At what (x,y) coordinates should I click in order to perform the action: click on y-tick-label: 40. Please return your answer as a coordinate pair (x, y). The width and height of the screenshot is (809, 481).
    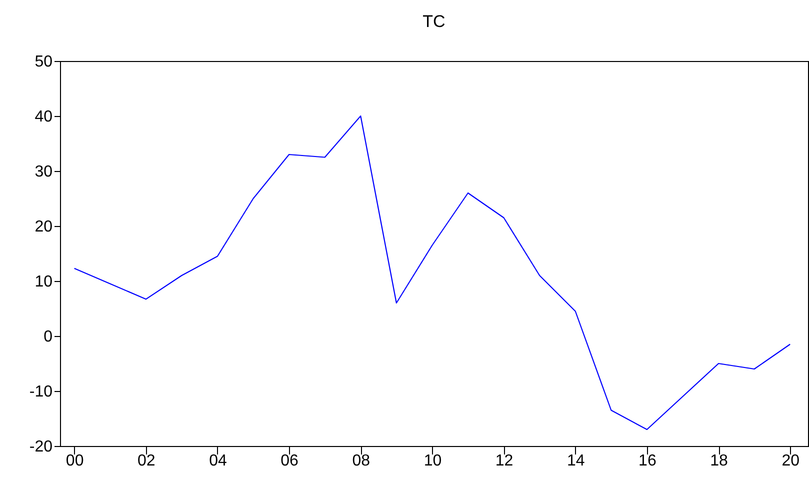
    Looking at the image, I should click on (43, 117).